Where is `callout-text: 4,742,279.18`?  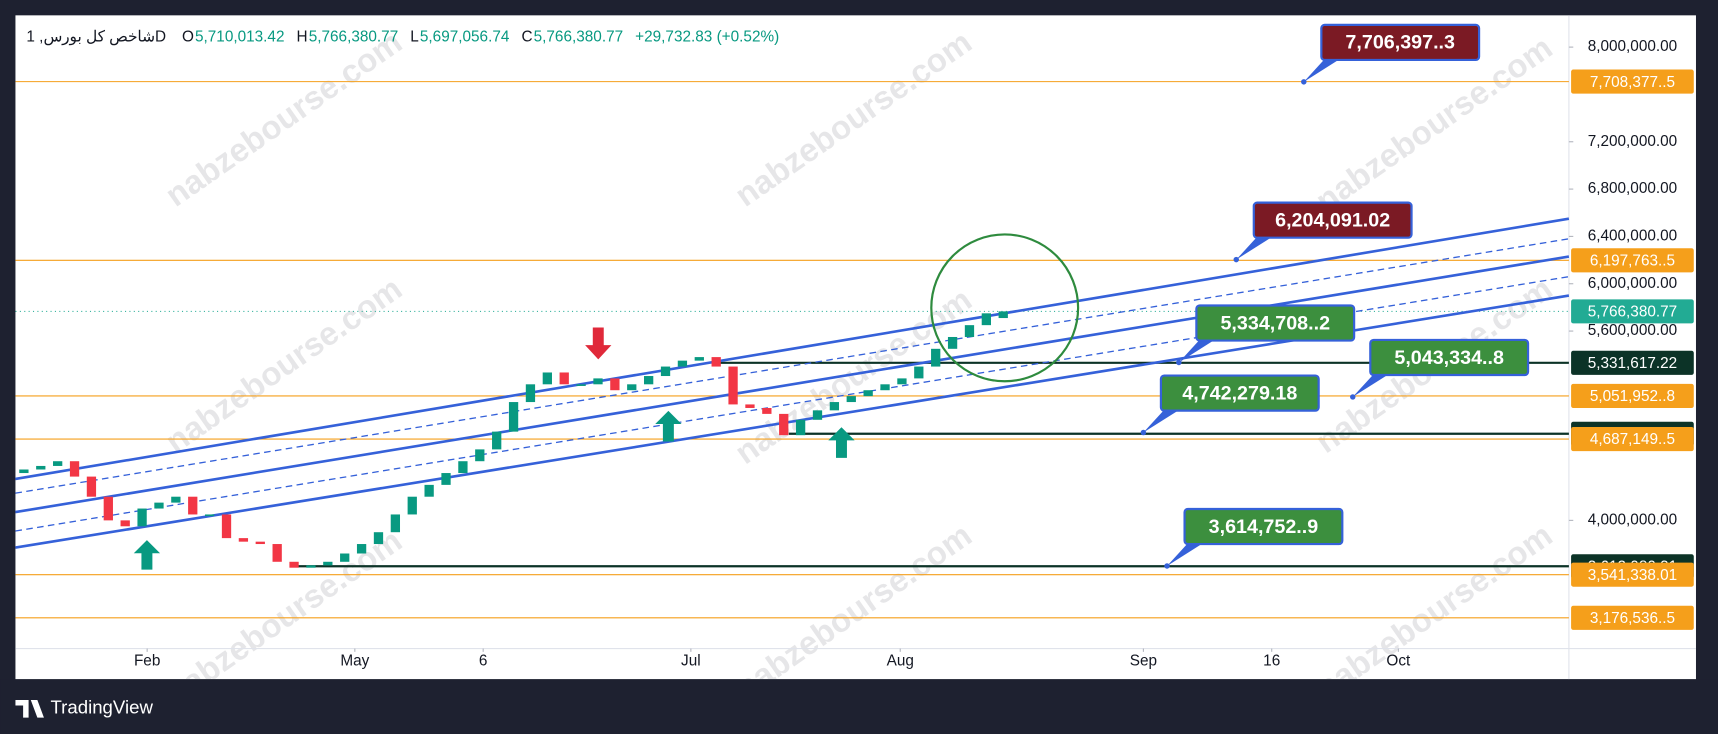
callout-text: 4,742,279.18 is located at coordinates (1239, 393).